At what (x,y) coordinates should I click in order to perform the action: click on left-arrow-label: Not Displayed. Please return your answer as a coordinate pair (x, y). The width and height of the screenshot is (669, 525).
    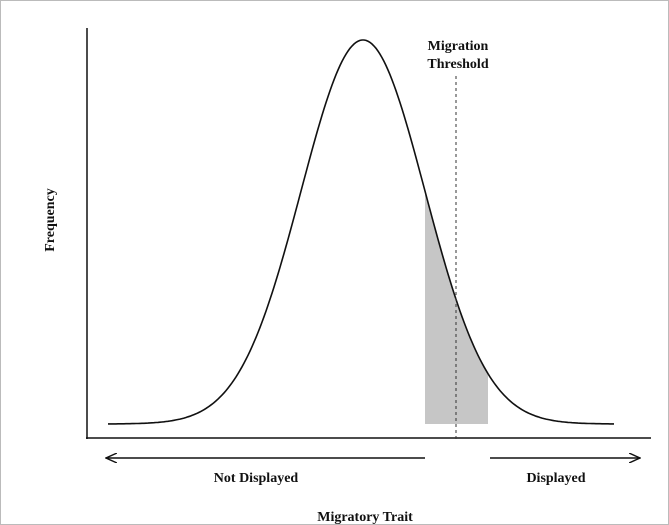
    Looking at the image, I should click on (256, 478).